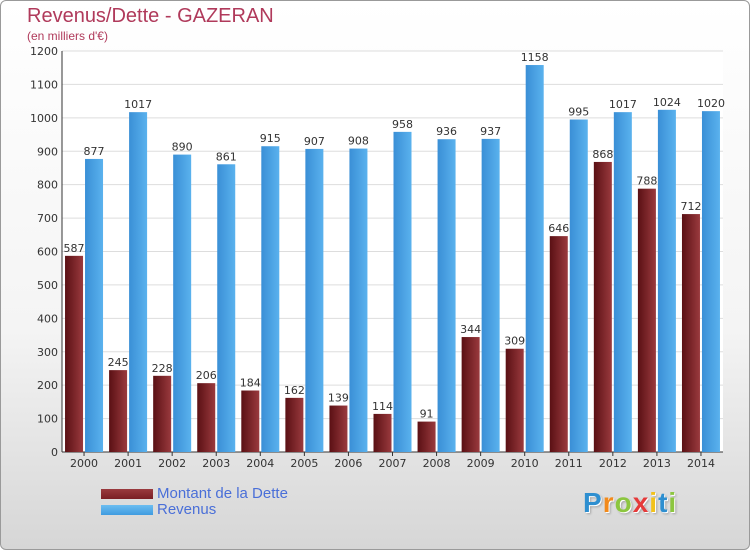 Image resolution: width=750 pixels, height=550 pixels. I want to click on x-tick-label: 2002, so click(172, 463).